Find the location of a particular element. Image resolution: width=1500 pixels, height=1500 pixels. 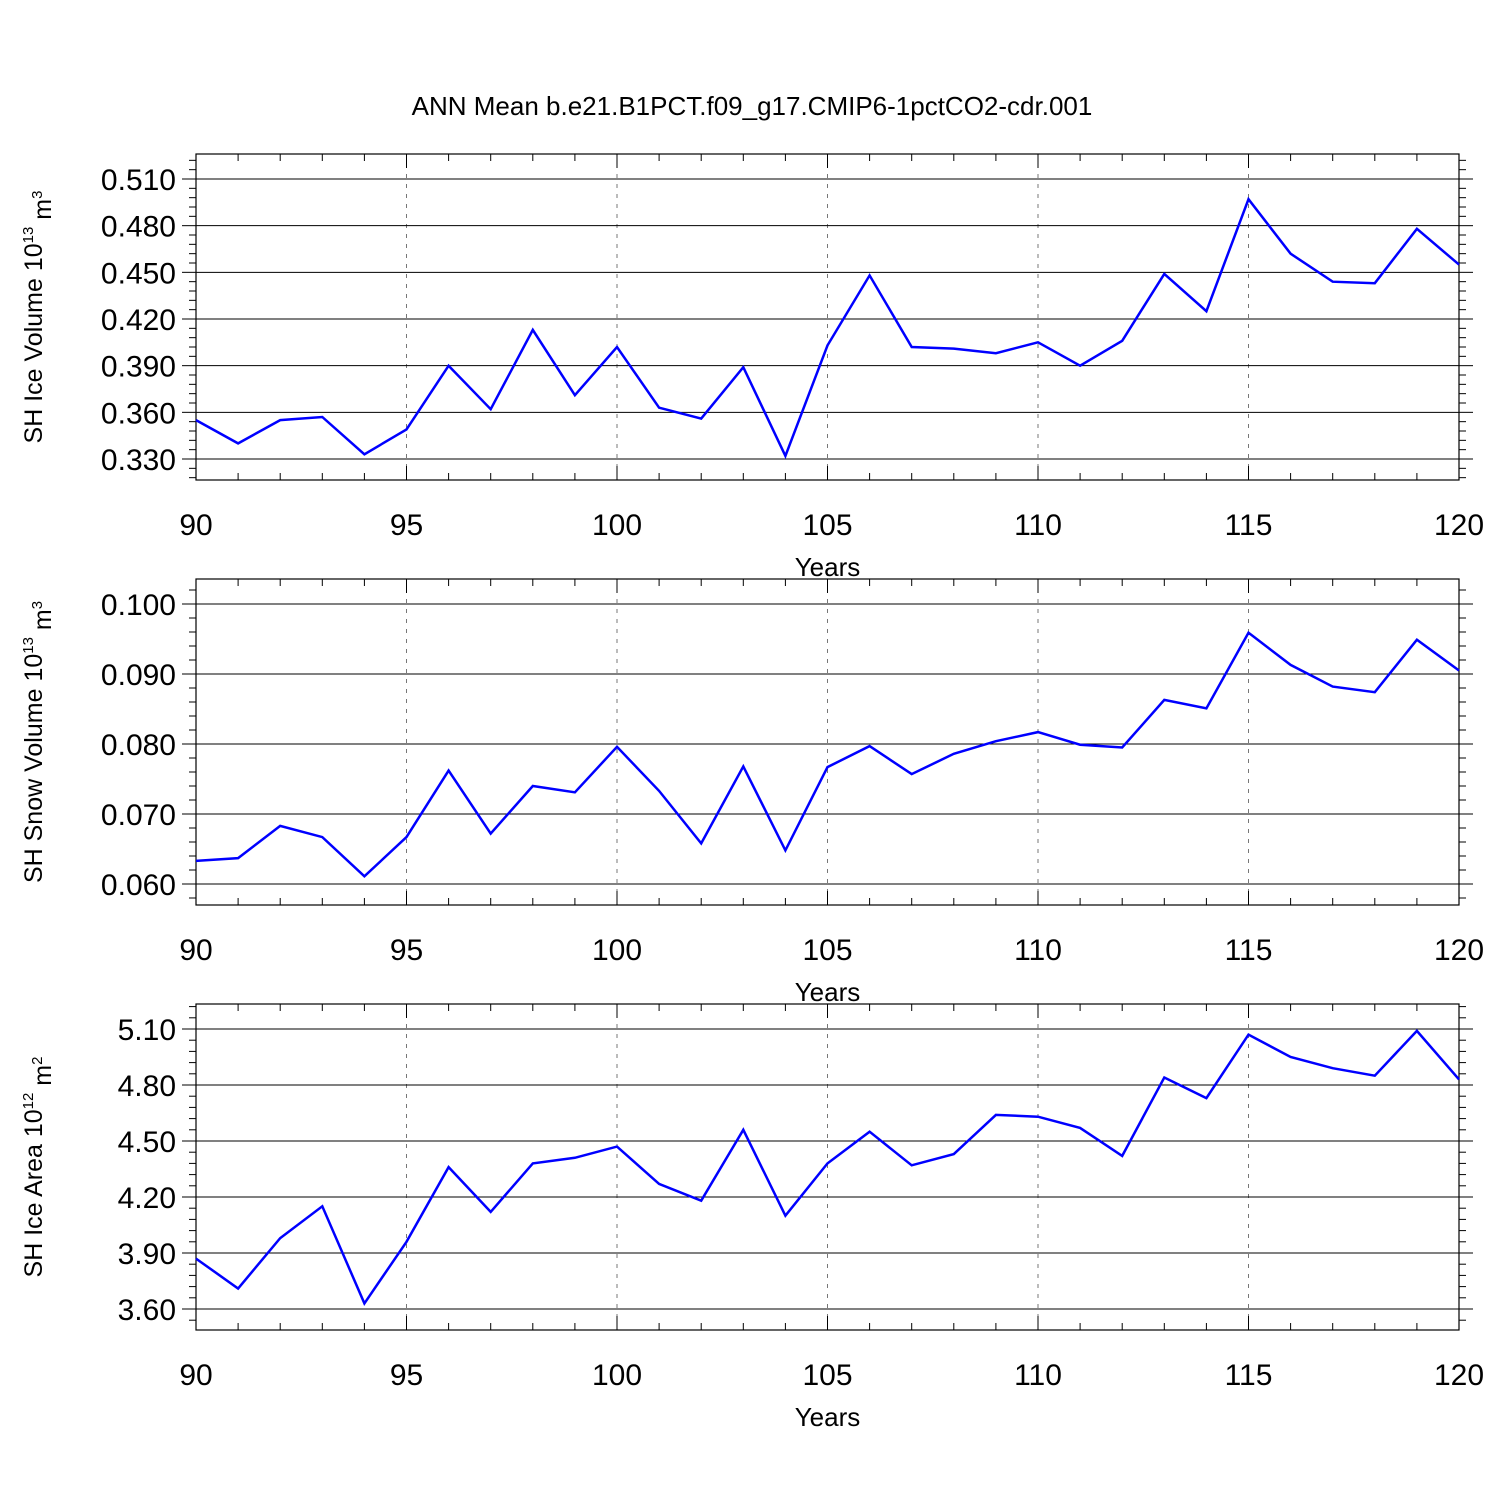

y-axis-label: SH Ice Volume 1013 m3 is located at coordinates (38, 317).